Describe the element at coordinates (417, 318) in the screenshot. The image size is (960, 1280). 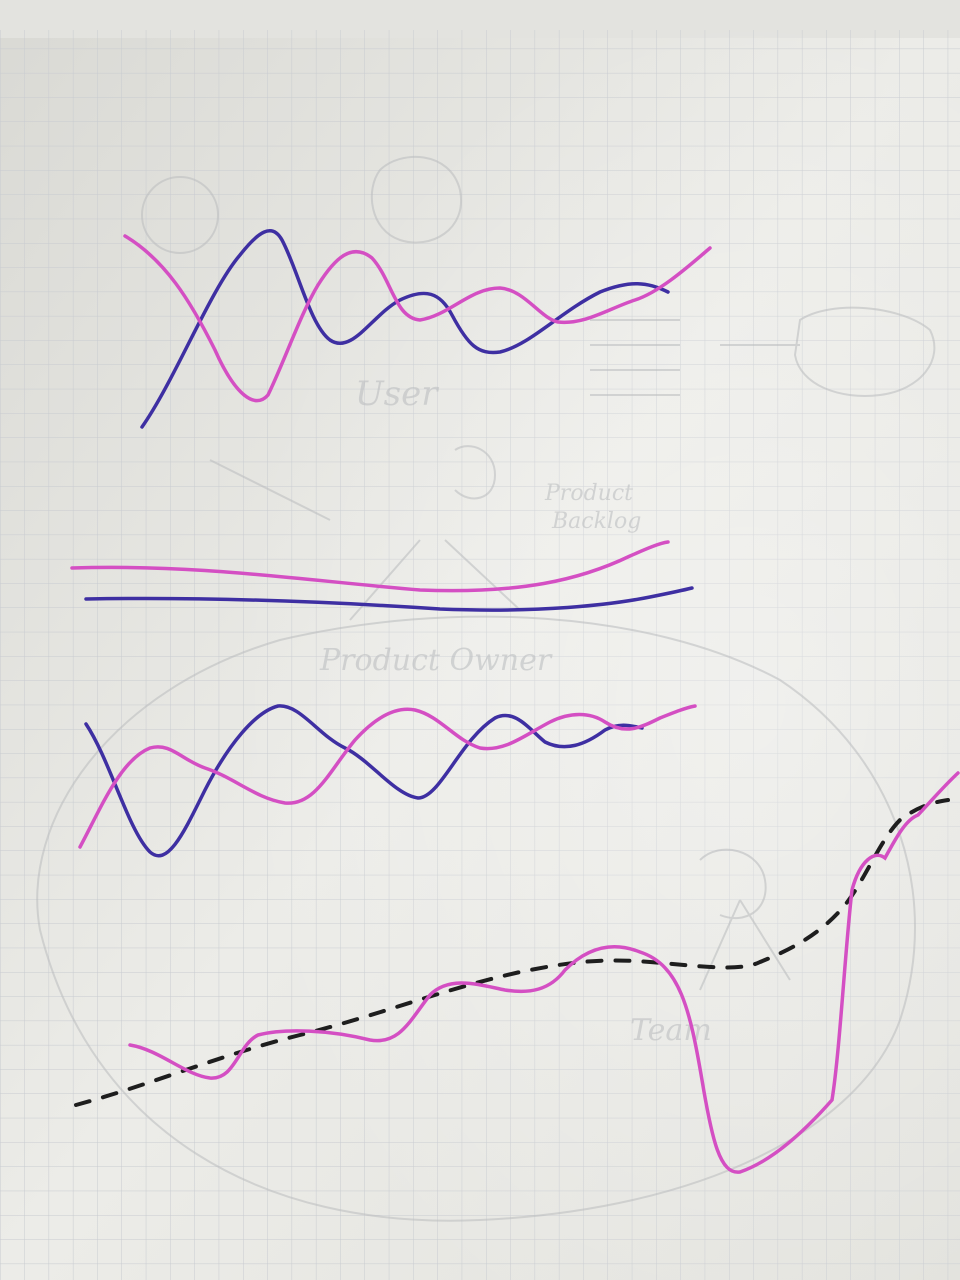
I see `sketch-1-pink-line` at that location.